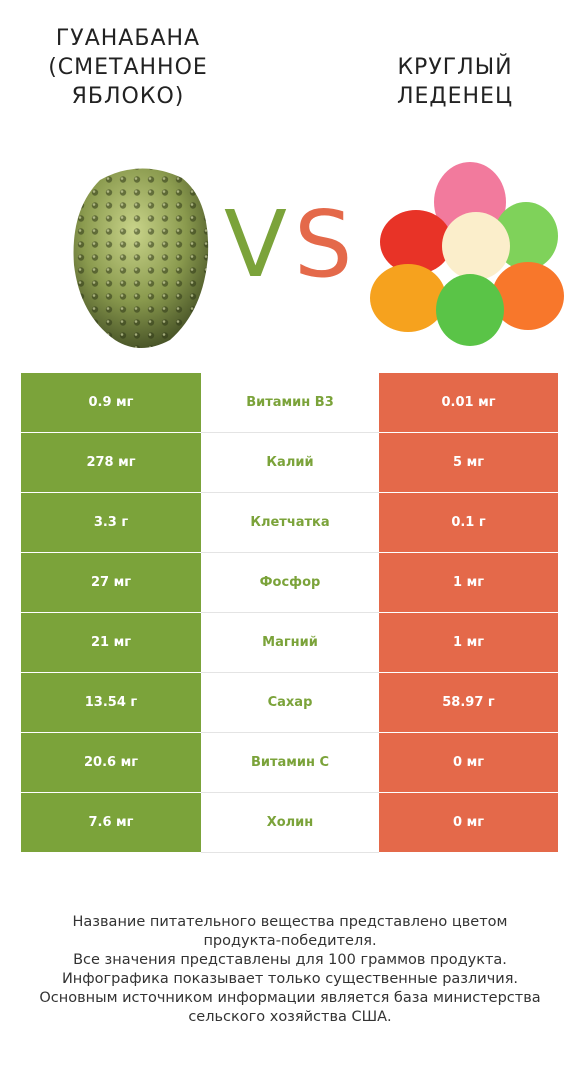  What do you see at coordinates (111, 582) in the screenshot?
I see `left-value-cell: 27 мг` at bounding box center [111, 582].